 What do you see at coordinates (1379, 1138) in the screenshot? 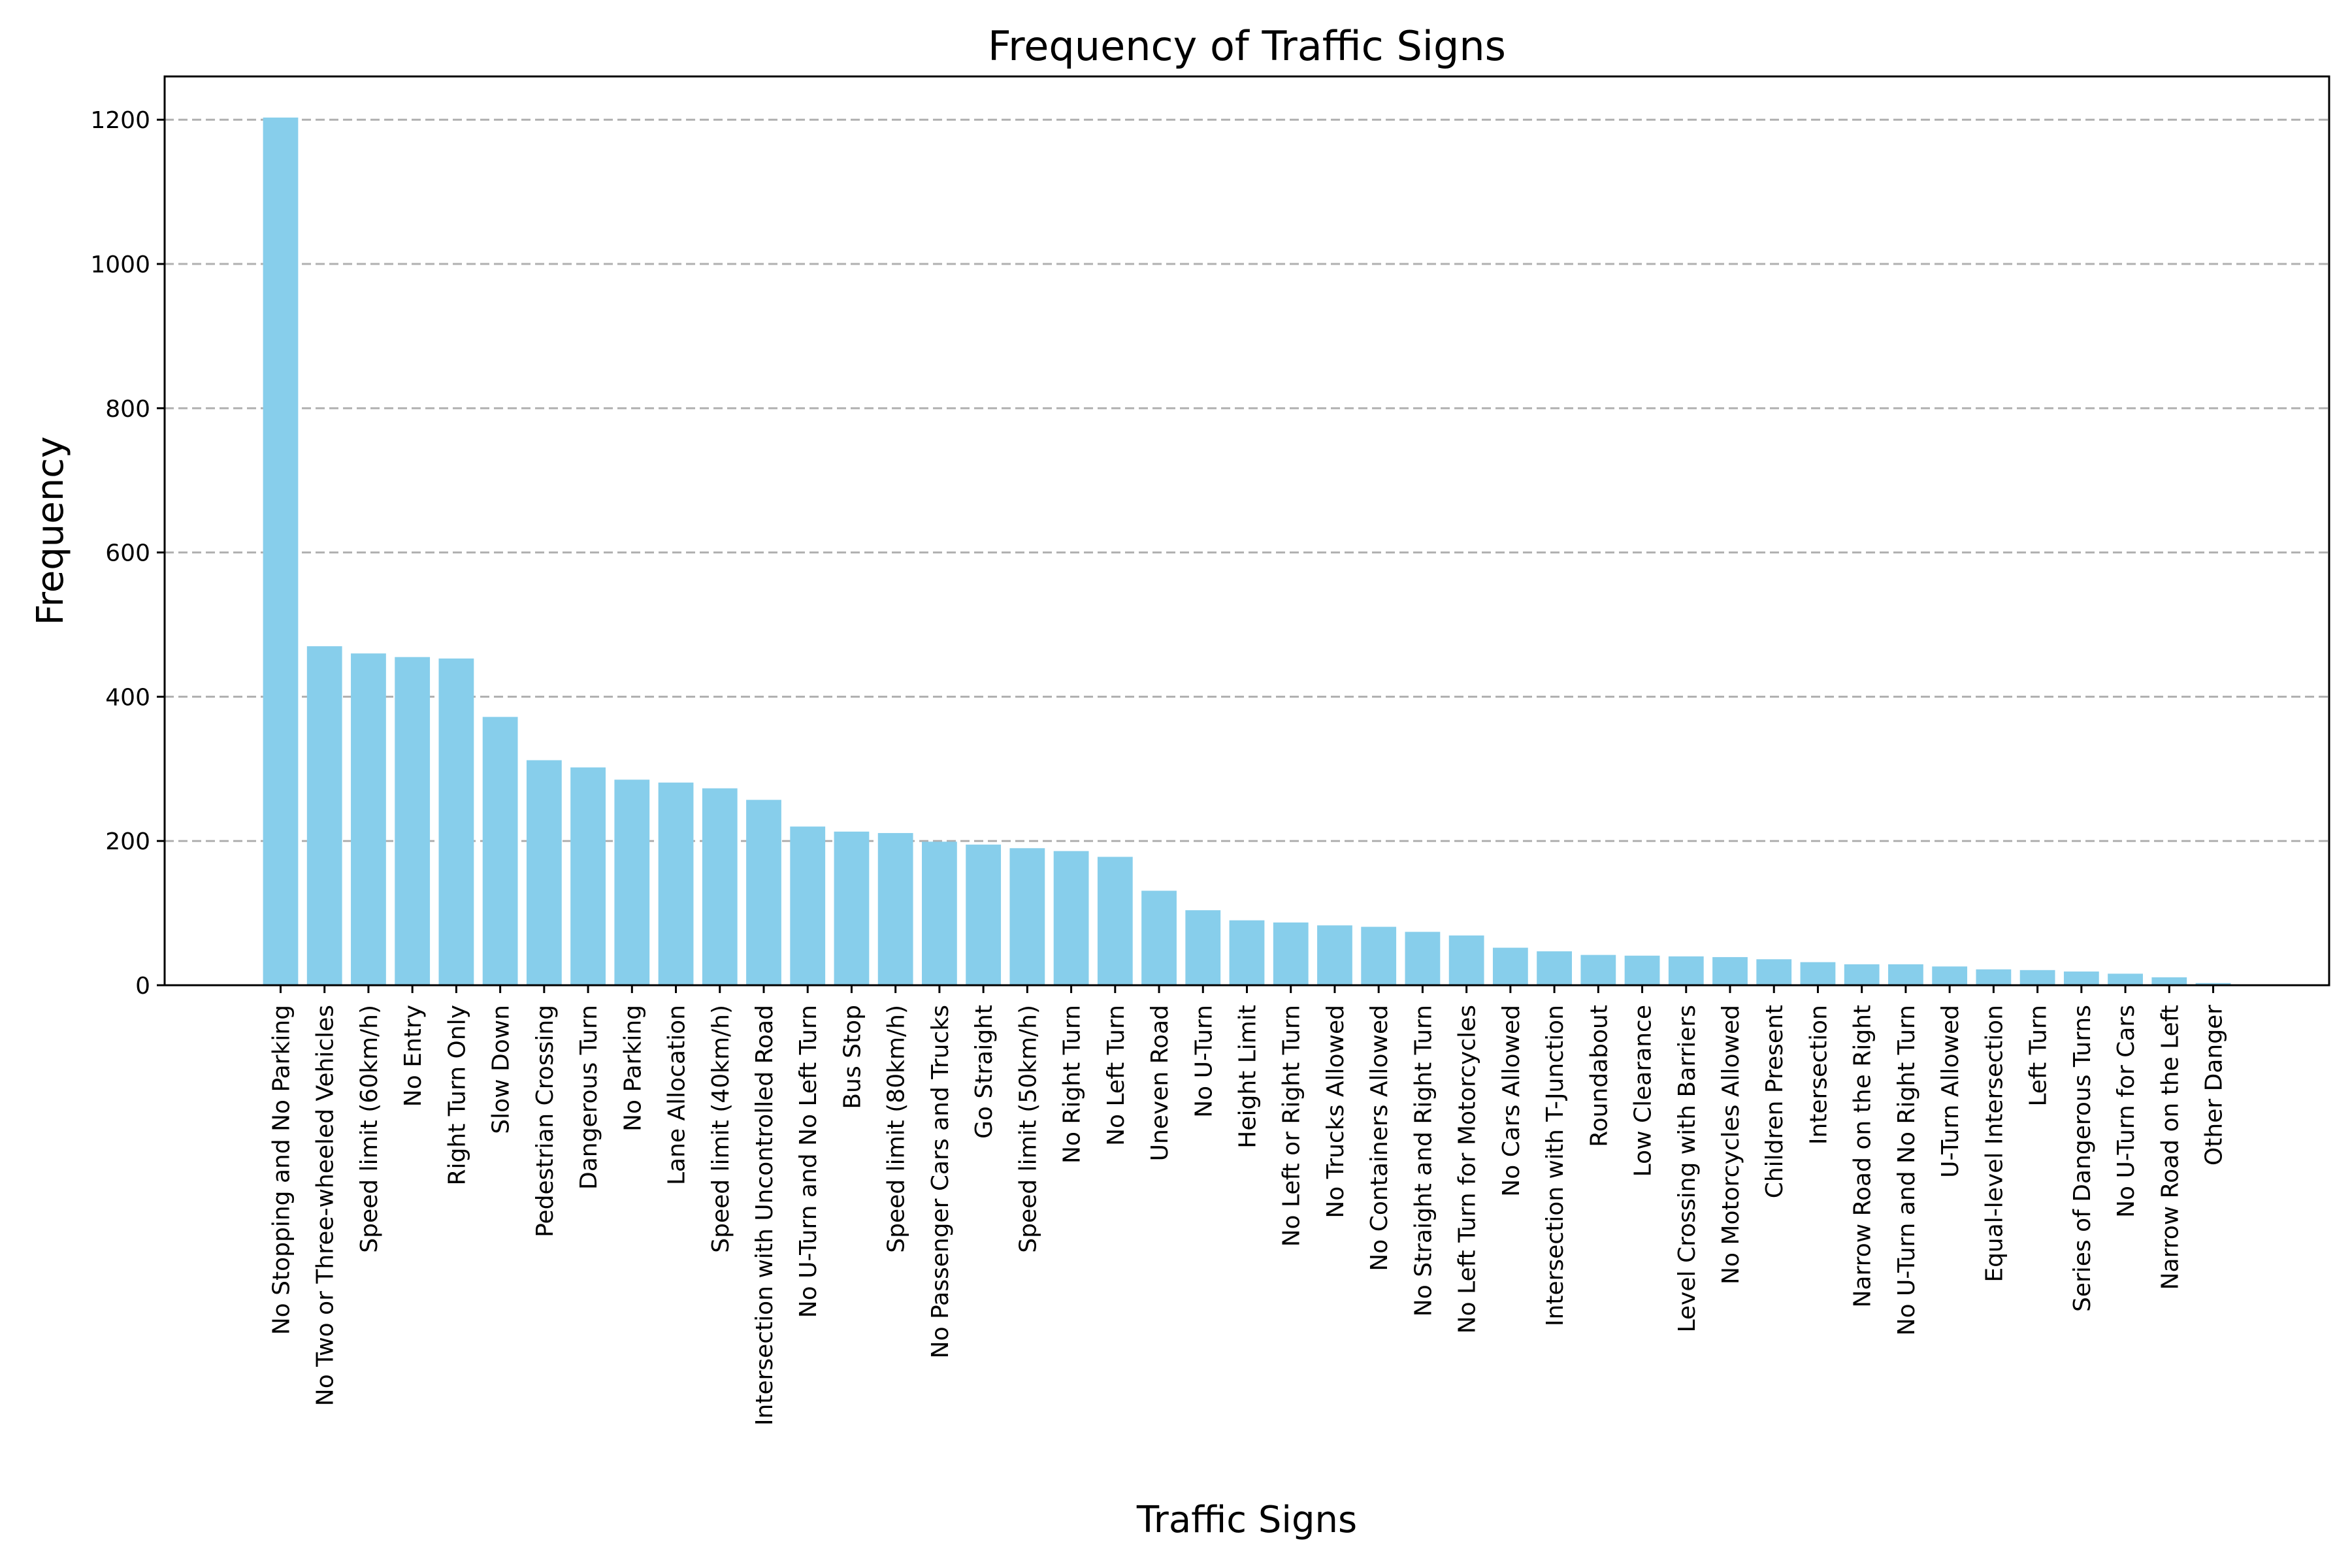
I see `x-tick-label: No Containers Allowed` at bounding box center [1379, 1138].